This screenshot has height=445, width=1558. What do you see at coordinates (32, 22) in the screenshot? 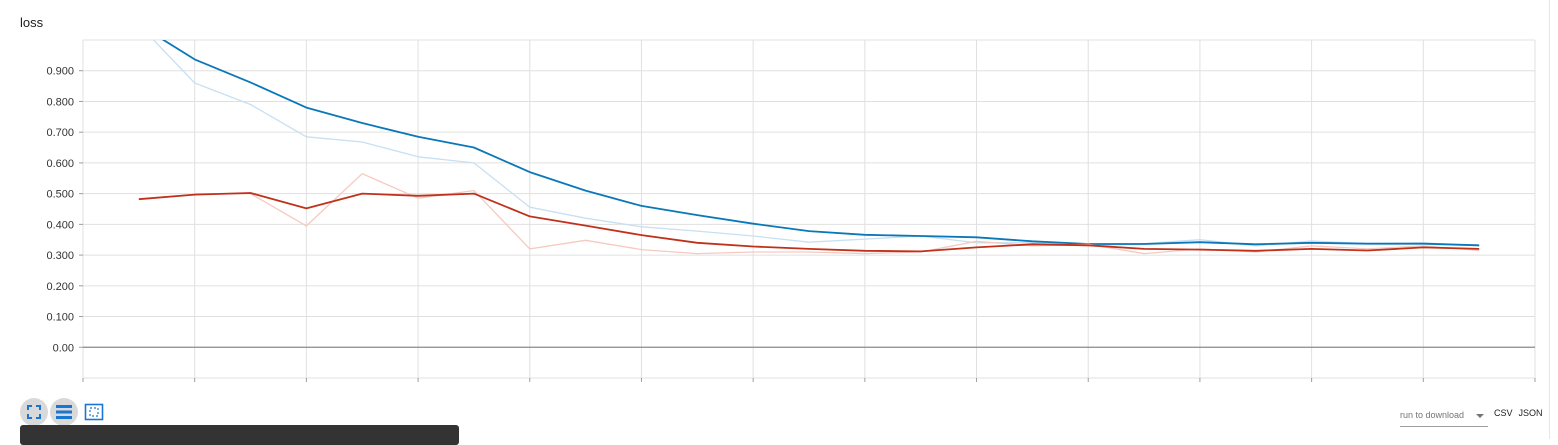
I see `chart-title: loss` at bounding box center [32, 22].